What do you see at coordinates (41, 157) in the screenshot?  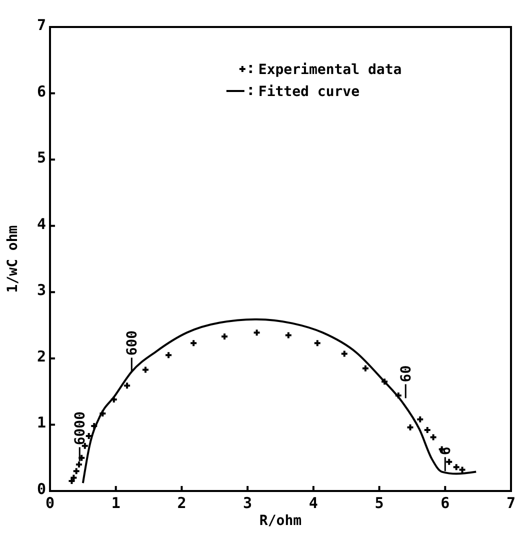 I see `y-tick-label: 5` at bounding box center [41, 157].